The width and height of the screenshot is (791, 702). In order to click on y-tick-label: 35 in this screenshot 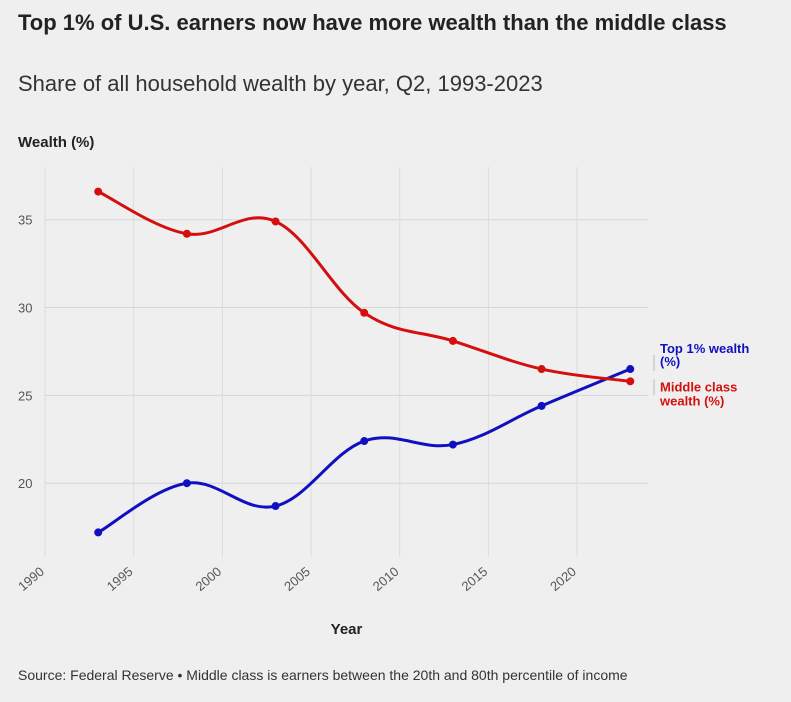, I will do `click(25, 220)`.